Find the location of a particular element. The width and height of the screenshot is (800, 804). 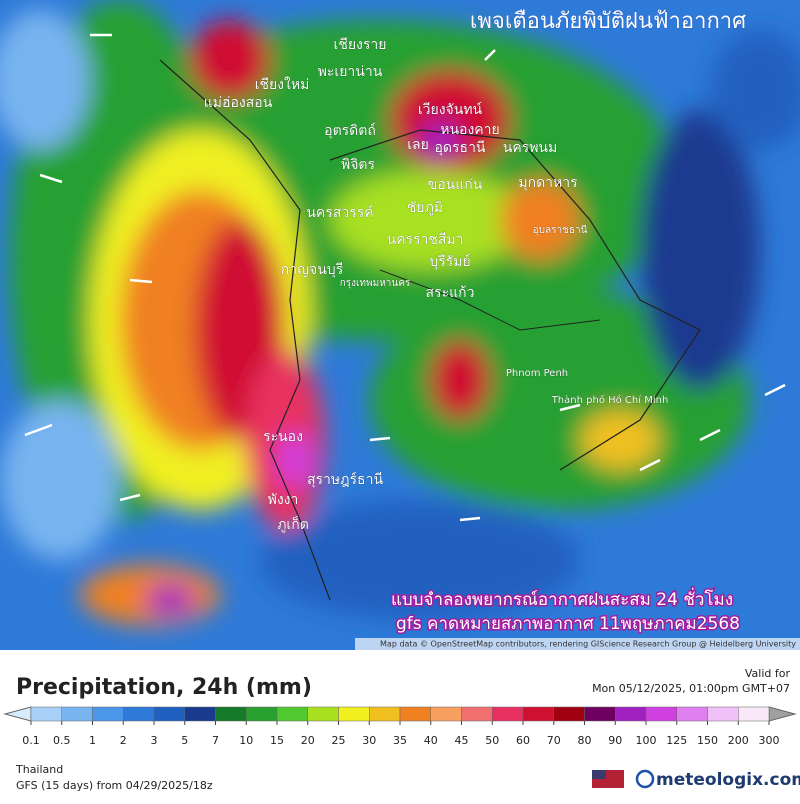

place-label: ภูเก็ต is located at coordinates (293, 524).